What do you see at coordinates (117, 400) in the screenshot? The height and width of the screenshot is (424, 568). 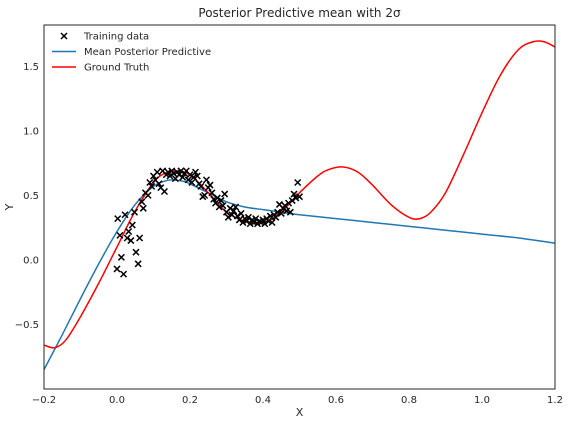 I see `x-tick-label: 0.0` at bounding box center [117, 400].